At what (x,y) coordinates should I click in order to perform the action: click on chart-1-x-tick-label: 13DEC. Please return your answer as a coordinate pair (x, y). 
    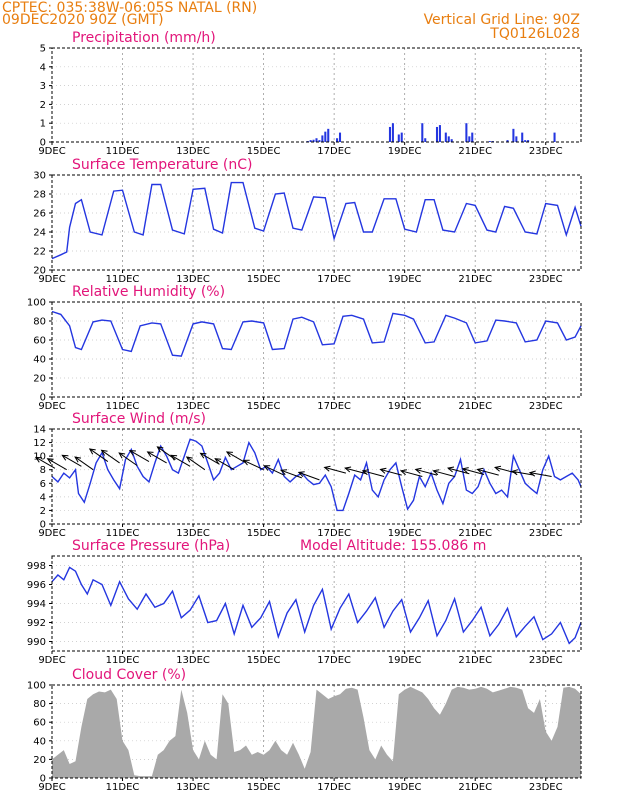
    Looking at the image, I should click on (193, 151).